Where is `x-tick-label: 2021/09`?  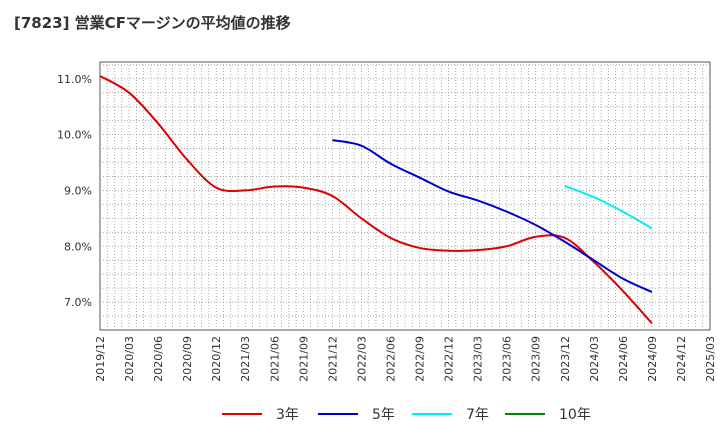
x-tick-label: 2021/09 is located at coordinates (303, 359).